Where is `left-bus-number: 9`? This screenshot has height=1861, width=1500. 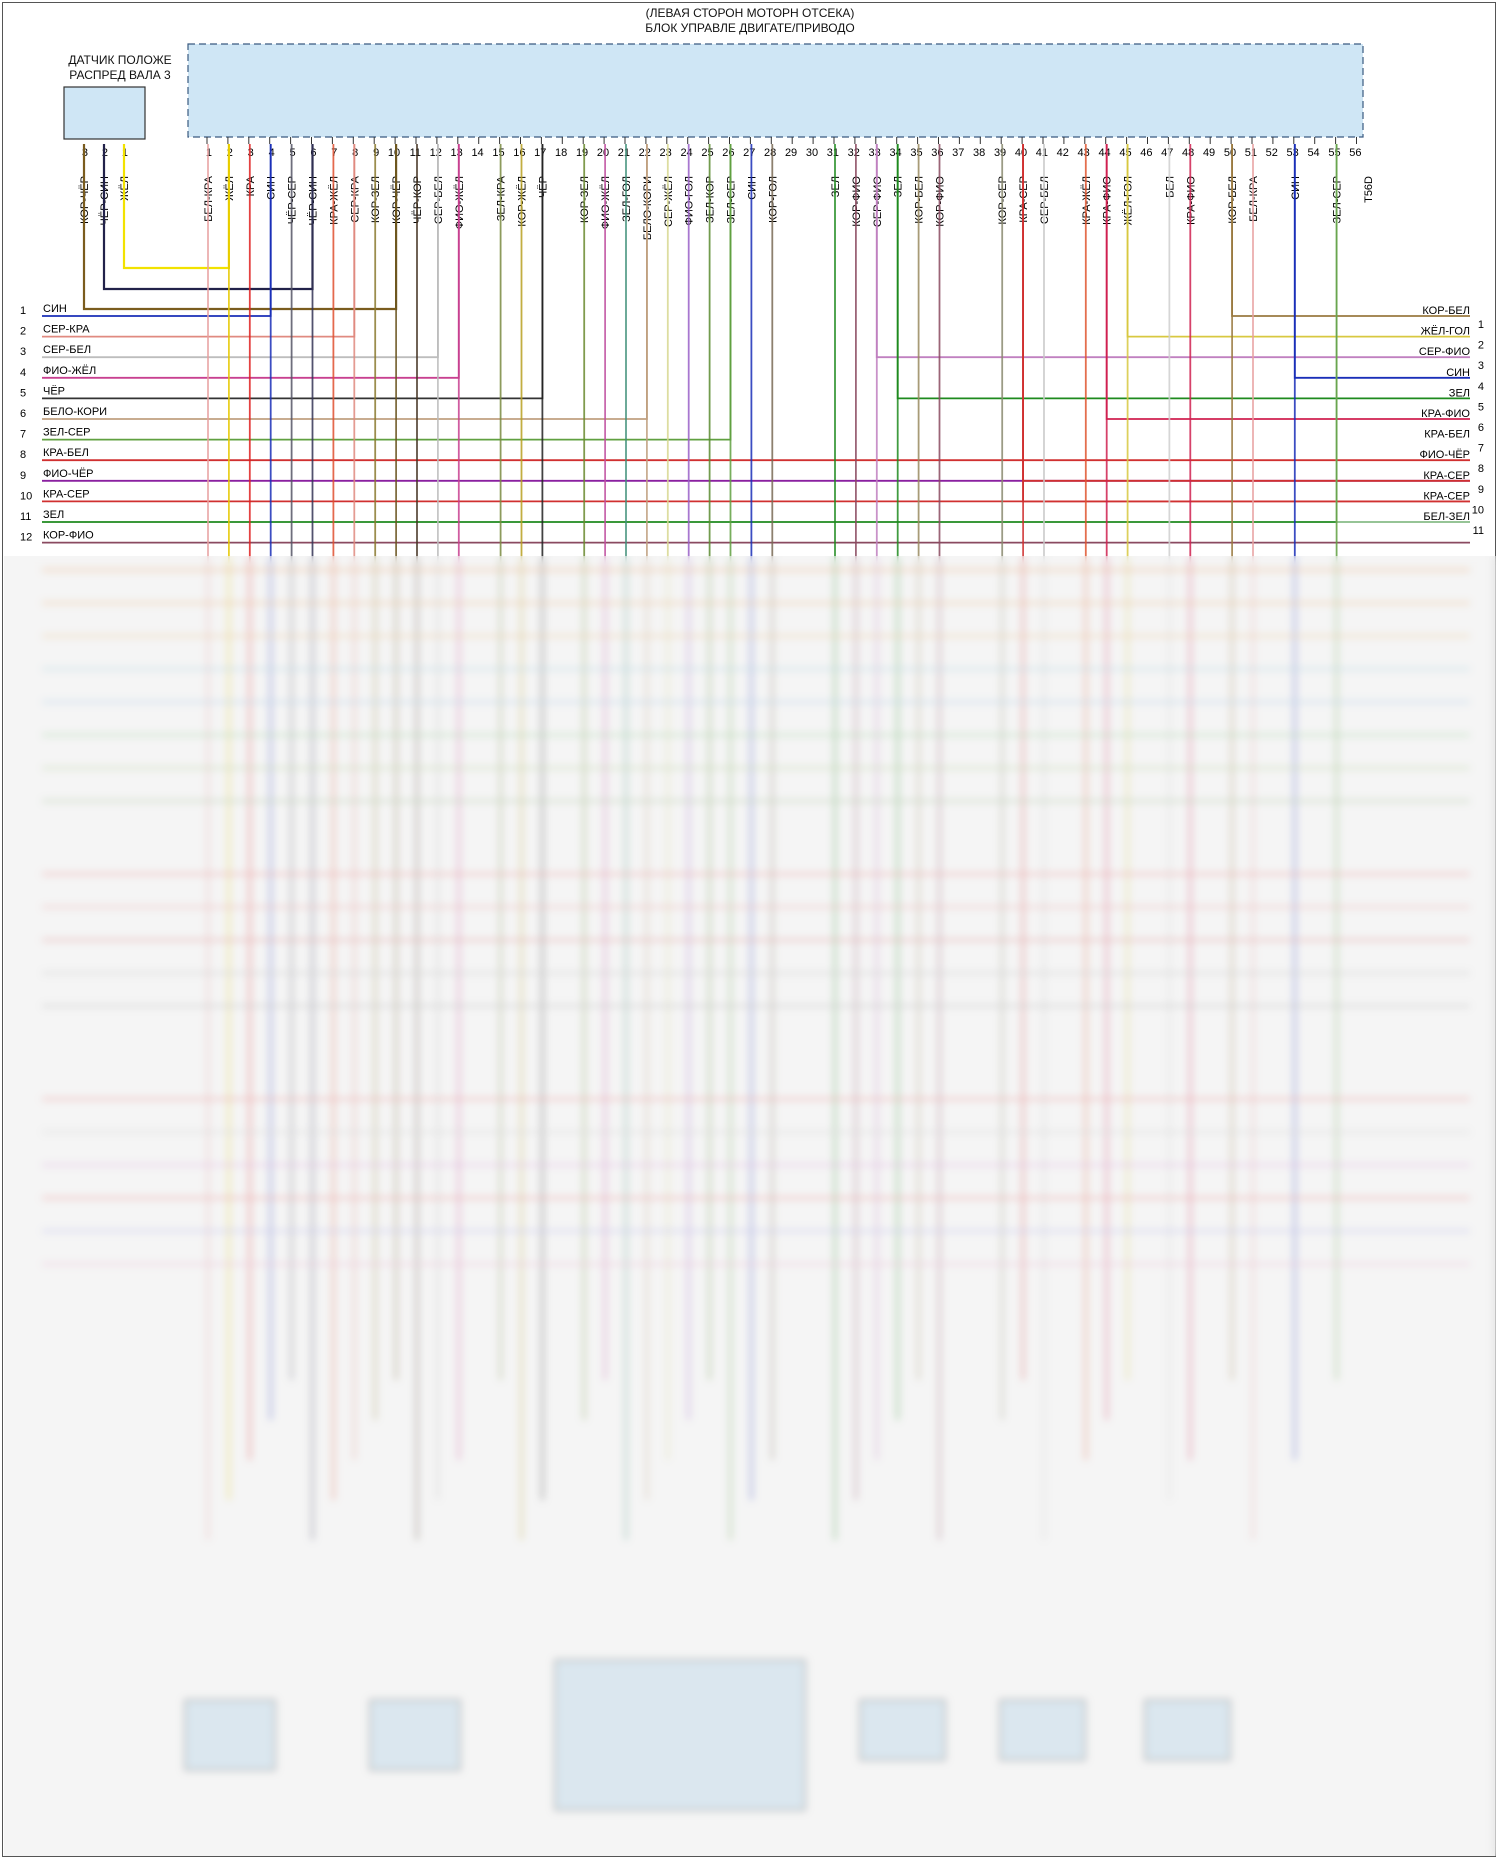 left-bus-number: 9 is located at coordinates (23, 476).